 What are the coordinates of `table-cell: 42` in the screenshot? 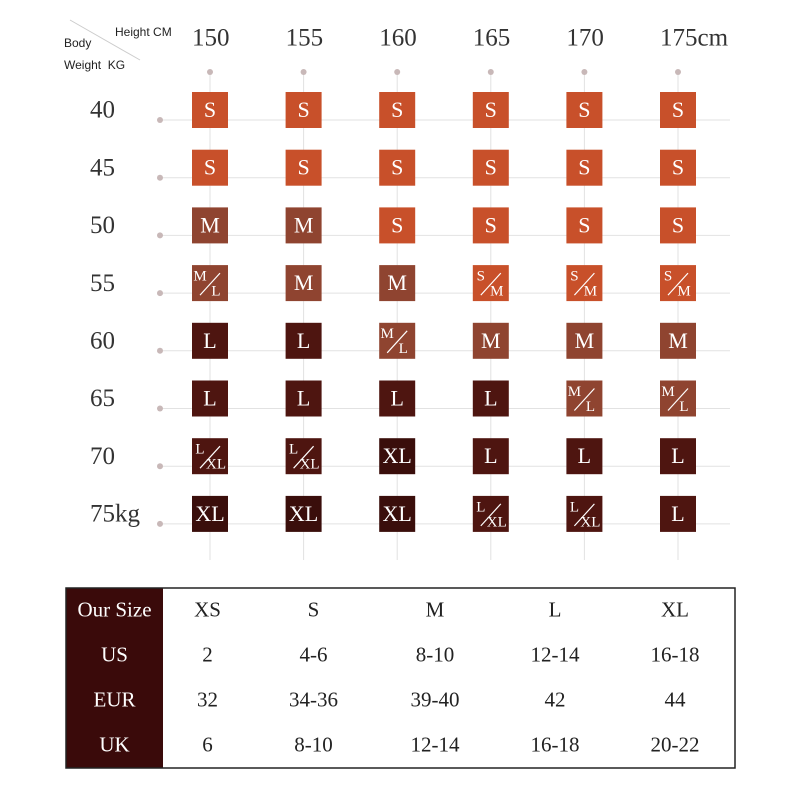 It's located at (555, 699).